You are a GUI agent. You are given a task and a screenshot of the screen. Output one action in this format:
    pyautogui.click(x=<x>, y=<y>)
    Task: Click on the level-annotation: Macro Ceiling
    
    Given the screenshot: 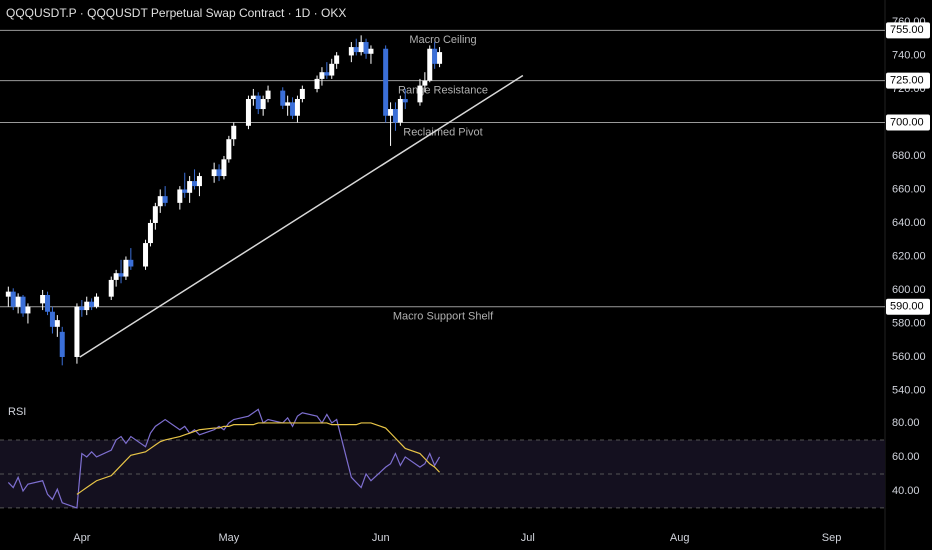 What is the action you would take?
    pyautogui.click(x=442, y=40)
    